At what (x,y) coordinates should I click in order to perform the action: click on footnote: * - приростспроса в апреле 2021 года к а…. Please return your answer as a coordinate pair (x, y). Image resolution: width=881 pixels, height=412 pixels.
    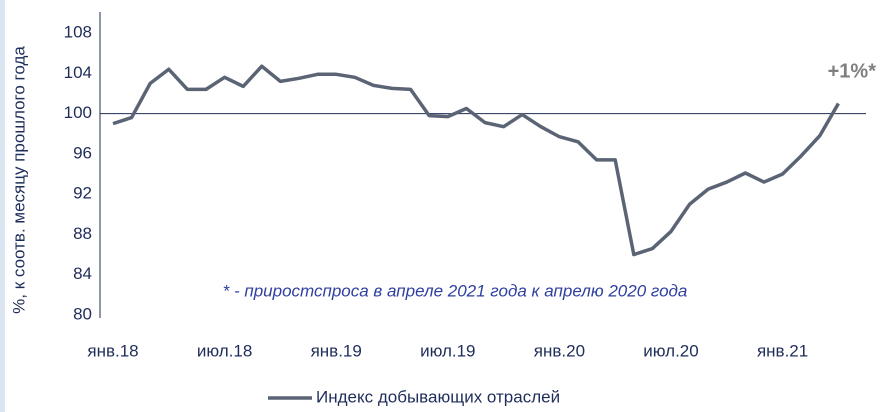
    Looking at the image, I should click on (455, 290).